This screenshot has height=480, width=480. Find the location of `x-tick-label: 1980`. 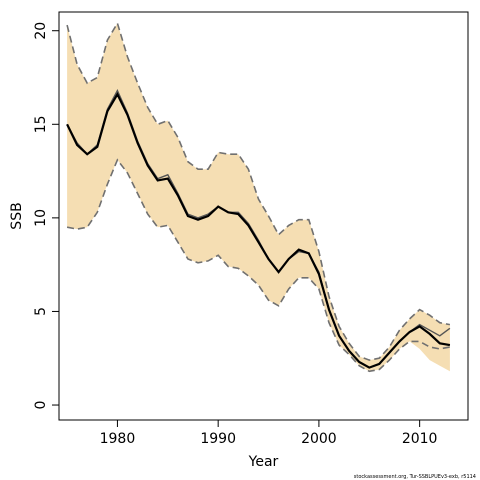

x-tick-label: 1980 is located at coordinates (118, 439).